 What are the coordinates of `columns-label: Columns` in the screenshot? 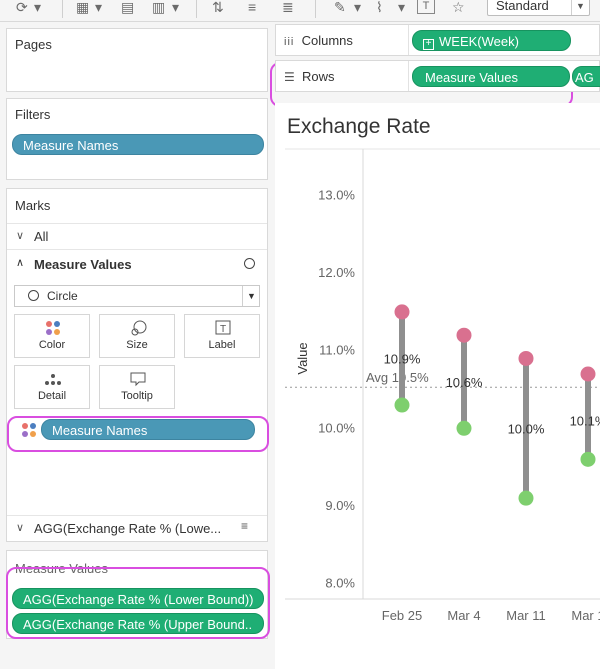 It's located at (327, 40).